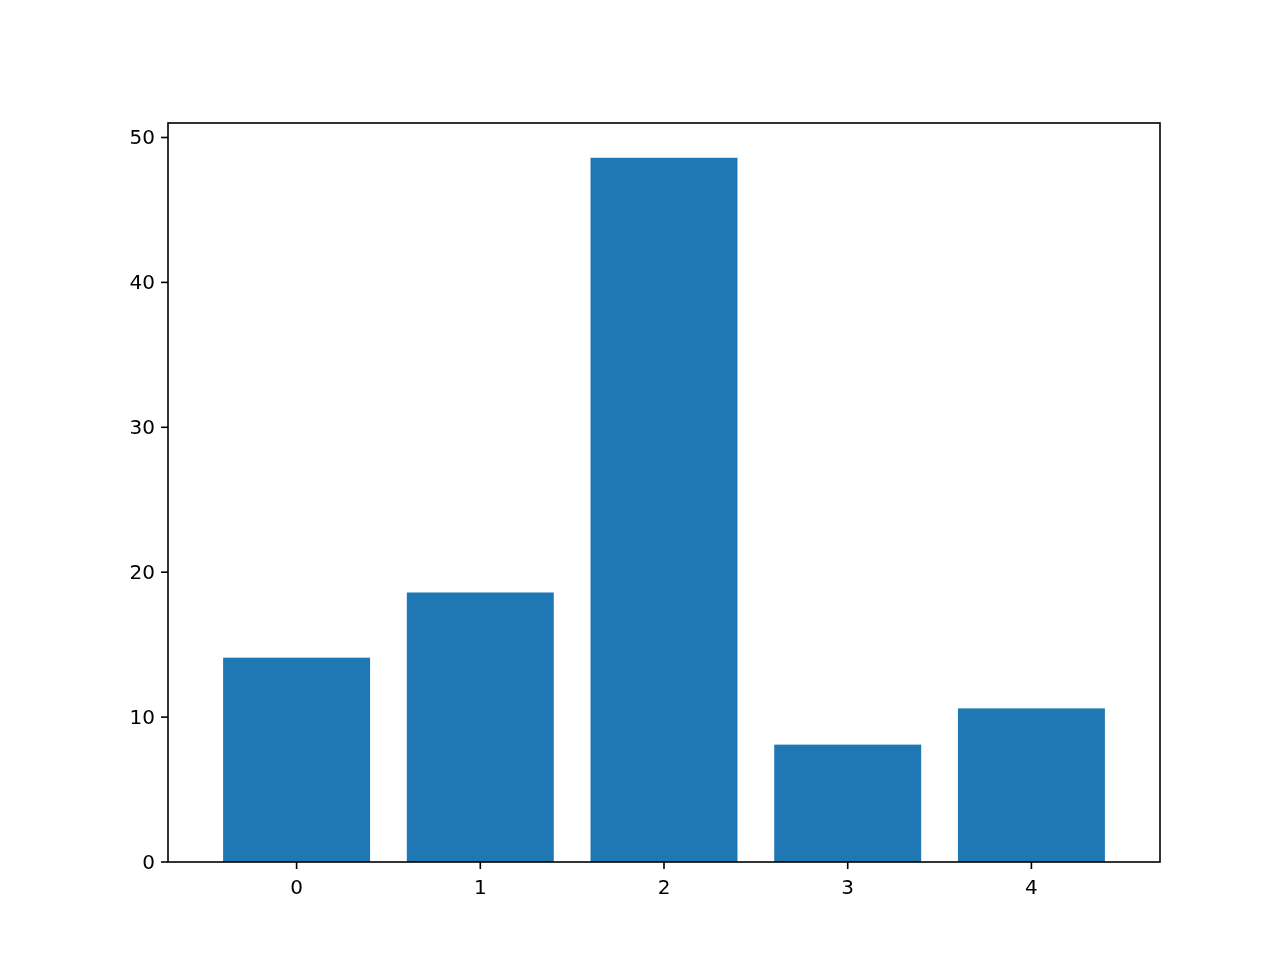 This screenshot has width=1280, height=960. Describe the element at coordinates (142, 282) in the screenshot. I see `y-tick-label: 40` at that location.